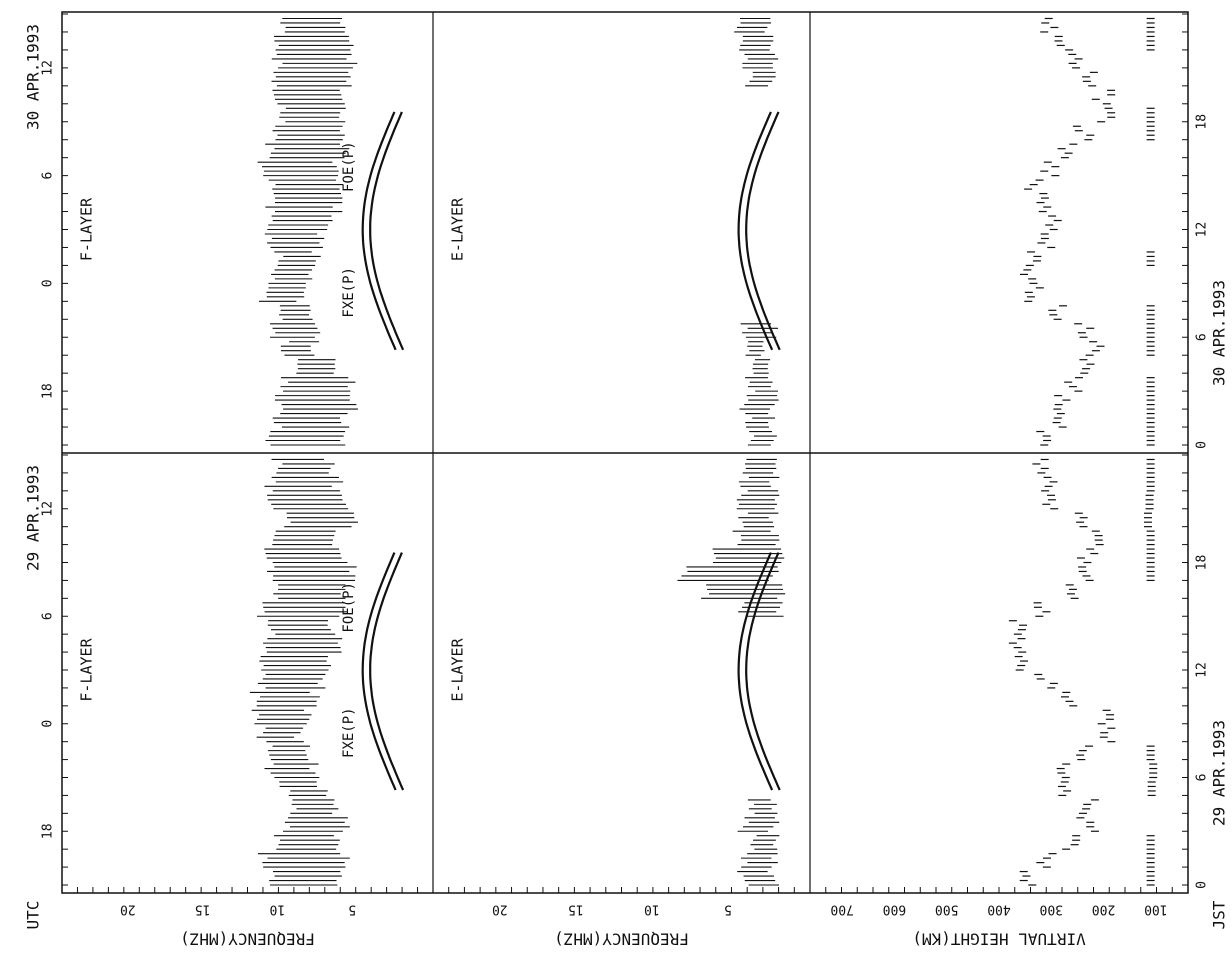 Image resolution: width=1232 pixels, height=955 pixels. I want to click on height-tick-label: 300, so click(1051, 909).